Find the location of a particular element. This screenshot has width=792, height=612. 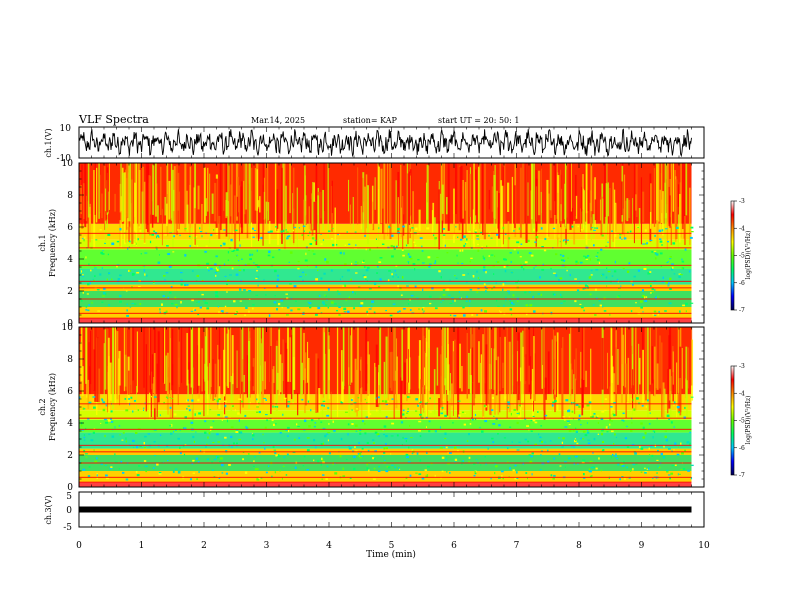

spectrogram-line is located at coordinates (385, 288).